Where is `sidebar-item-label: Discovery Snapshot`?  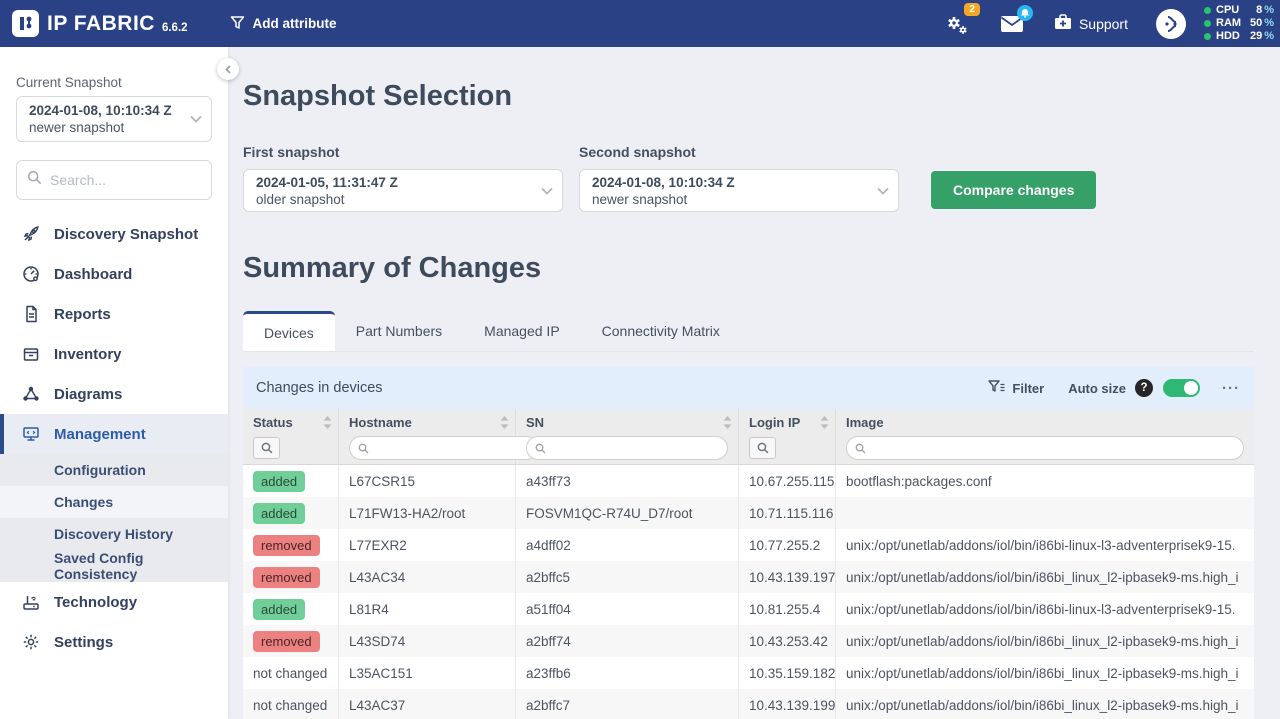 sidebar-item-label: Discovery Snapshot is located at coordinates (126, 234).